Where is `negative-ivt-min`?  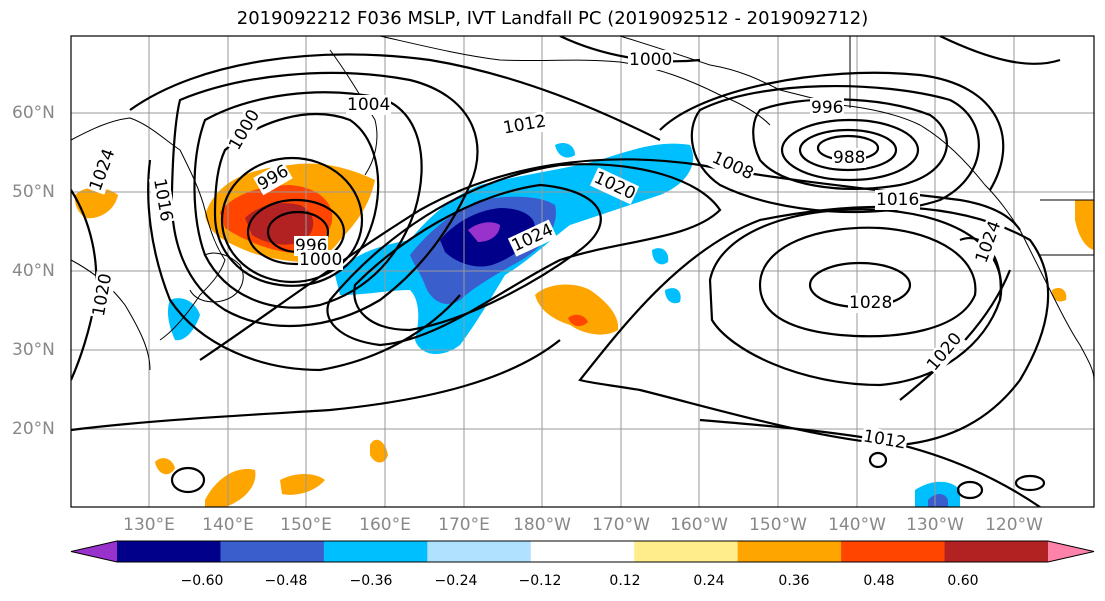 negative-ivt-min is located at coordinates (484, 232).